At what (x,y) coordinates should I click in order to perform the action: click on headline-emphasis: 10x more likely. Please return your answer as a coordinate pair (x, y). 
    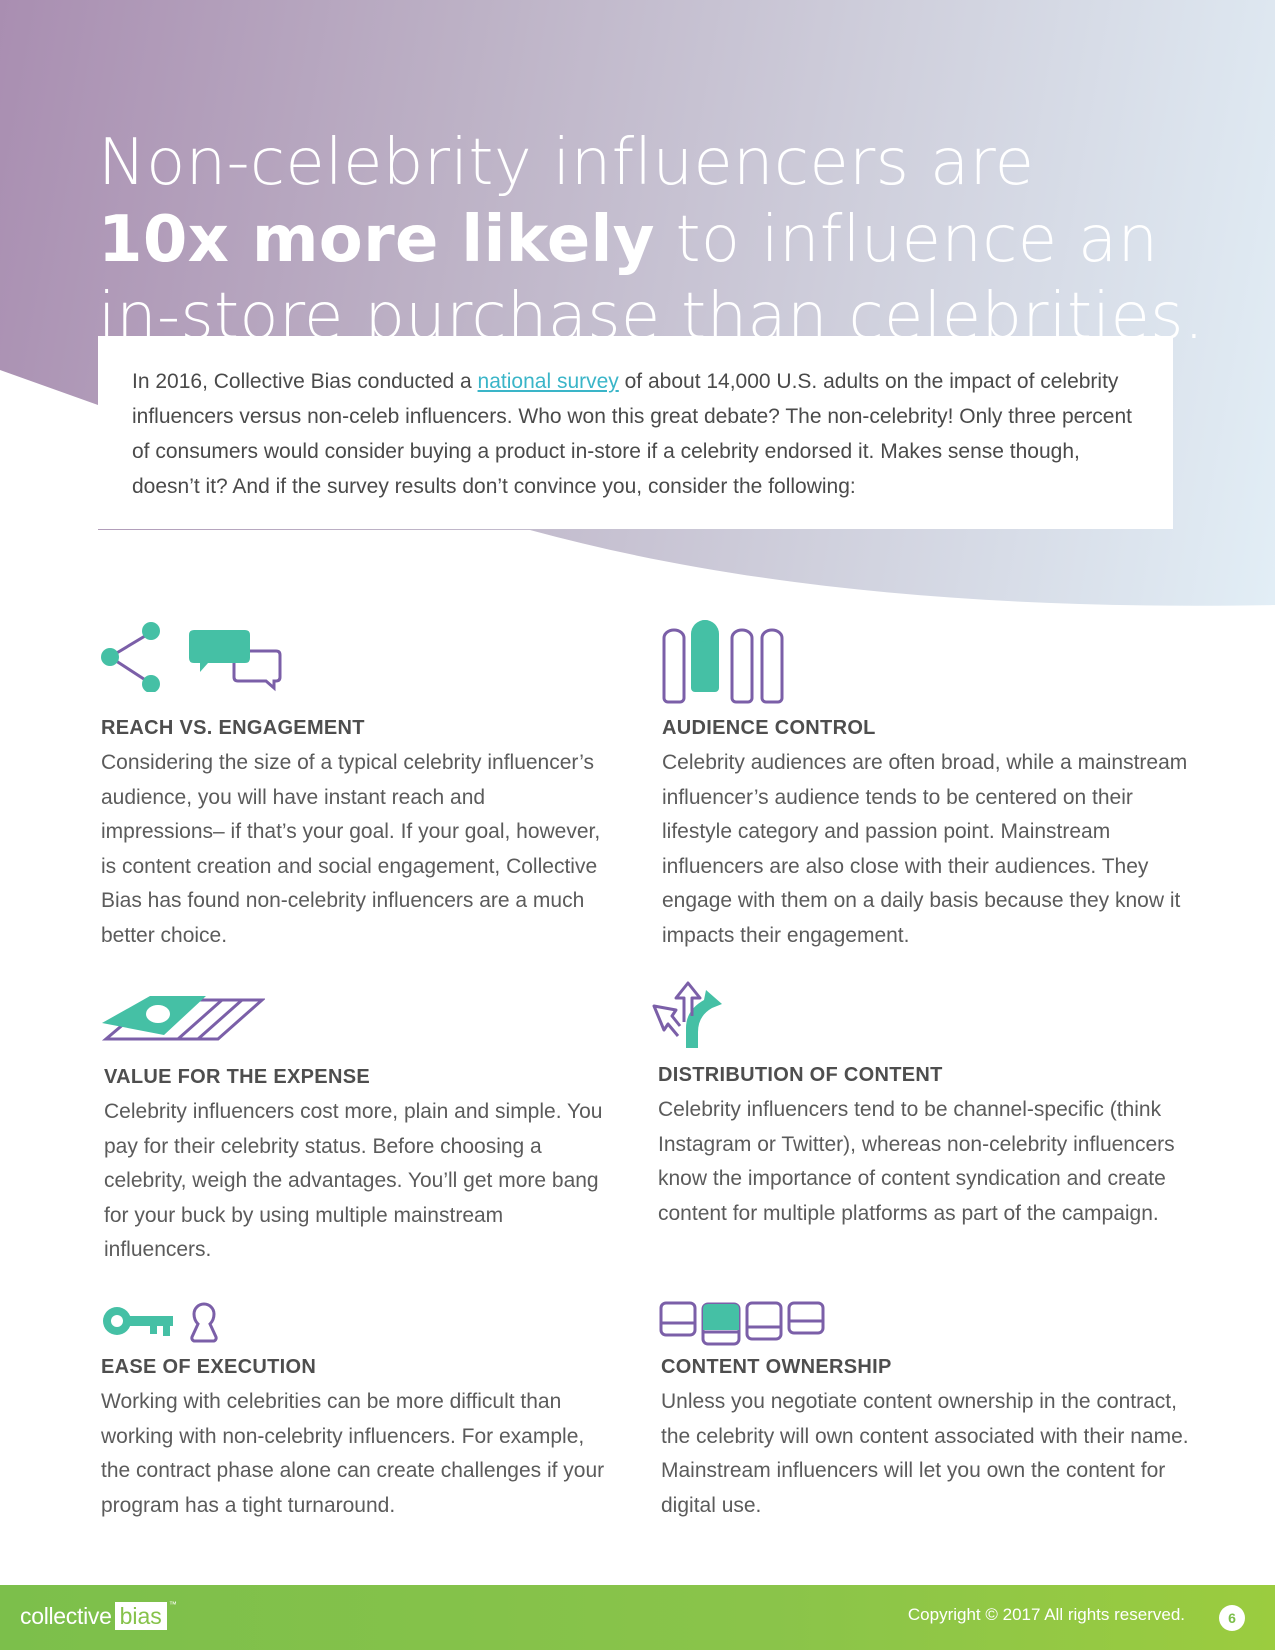
    Looking at the image, I should click on (376, 239).